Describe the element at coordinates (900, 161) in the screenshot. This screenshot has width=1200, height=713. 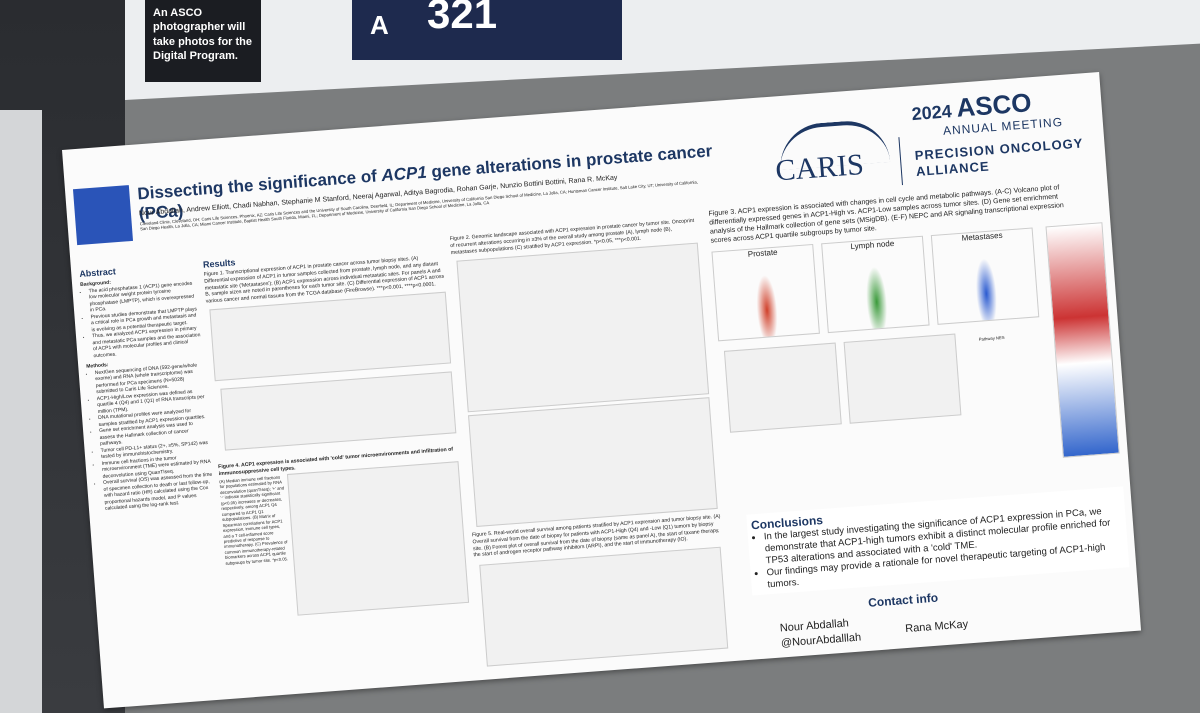
I see `divider` at that location.